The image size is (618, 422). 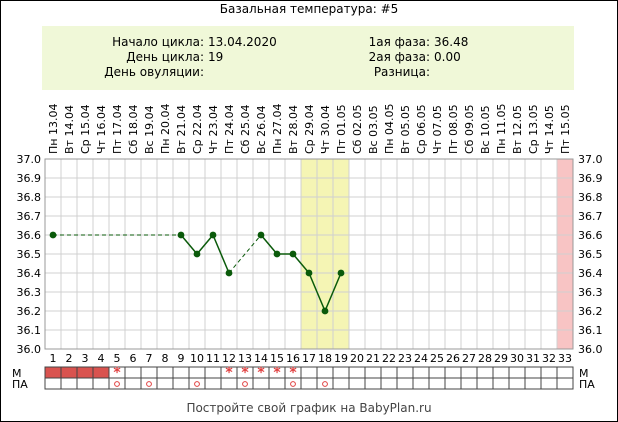 I want to click on y-tick-label-right: 36.5, so click(x=590, y=254).